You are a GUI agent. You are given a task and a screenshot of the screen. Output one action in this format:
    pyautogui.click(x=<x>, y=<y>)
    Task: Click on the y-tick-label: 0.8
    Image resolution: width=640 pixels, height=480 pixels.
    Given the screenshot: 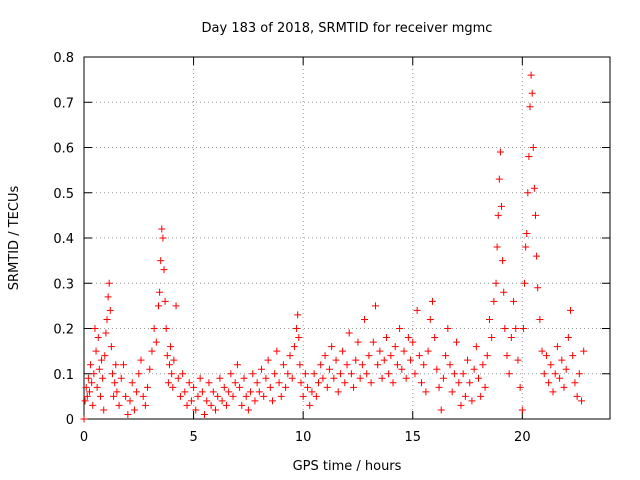 What is the action you would take?
    pyautogui.click(x=63, y=58)
    